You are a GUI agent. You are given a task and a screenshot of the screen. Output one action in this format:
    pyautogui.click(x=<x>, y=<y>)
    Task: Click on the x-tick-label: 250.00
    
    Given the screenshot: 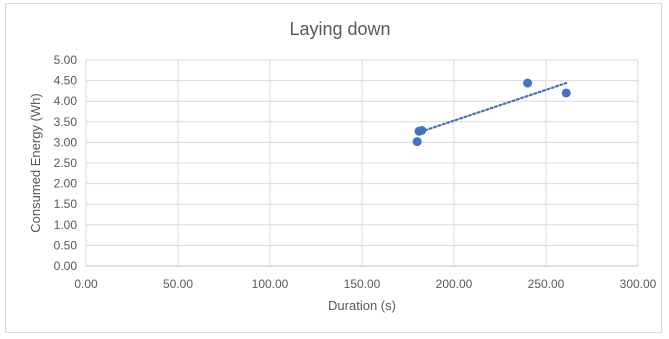 What is the action you would take?
    pyautogui.click(x=546, y=284)
    